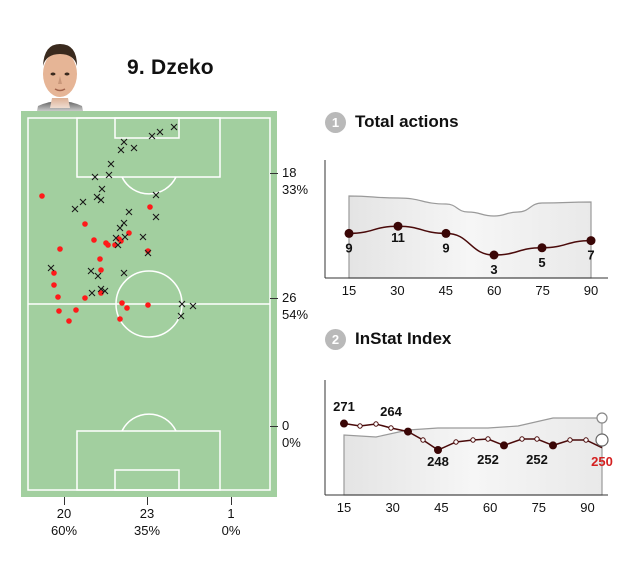  I want to click on pitch-stat-bottom-right: 1 0%, so click(231, 522).